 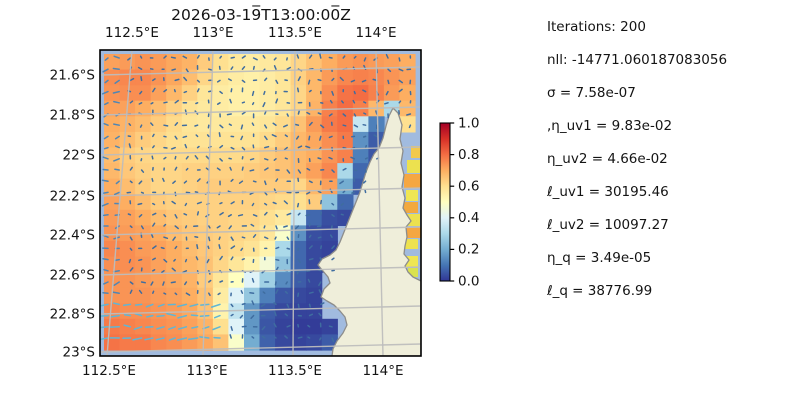 What do you see at coordinates (206, 371) in the screenshot?
I see `x-tick-label-bottom: 113°E` at bounding box center [206, 371].